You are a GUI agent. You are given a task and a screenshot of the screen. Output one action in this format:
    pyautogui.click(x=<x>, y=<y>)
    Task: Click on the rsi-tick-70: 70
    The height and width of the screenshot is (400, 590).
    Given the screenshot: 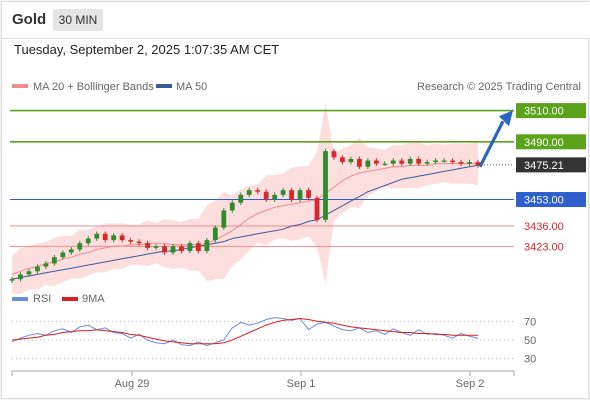 What is the action you would take?
    pyautogui.click(x=530, y=322)
    